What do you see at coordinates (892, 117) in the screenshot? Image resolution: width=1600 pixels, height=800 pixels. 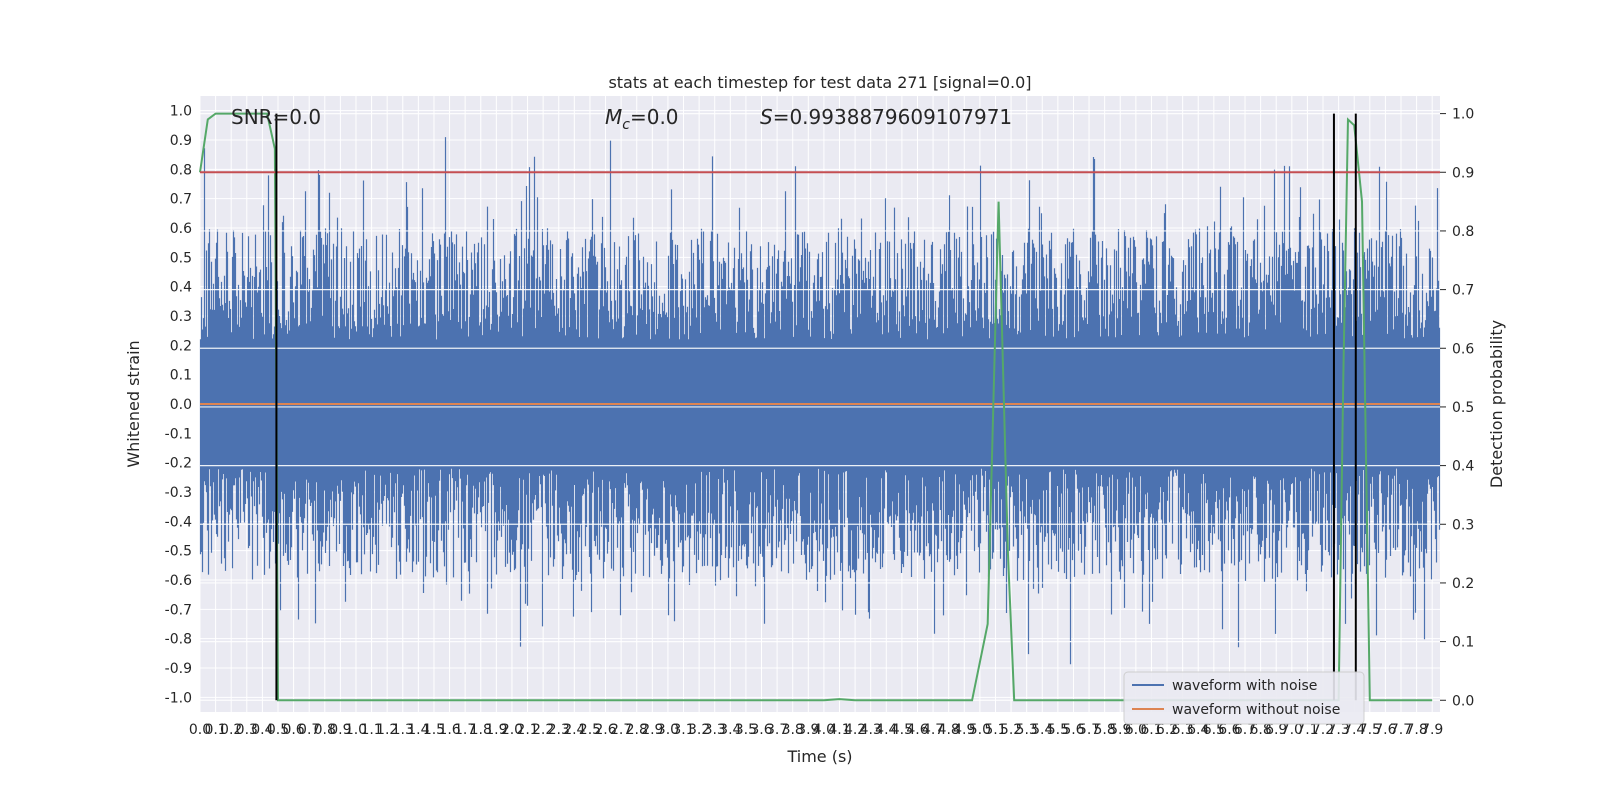 I see `score-value: =0.9938879609107971` at bounding box center [892, 117].